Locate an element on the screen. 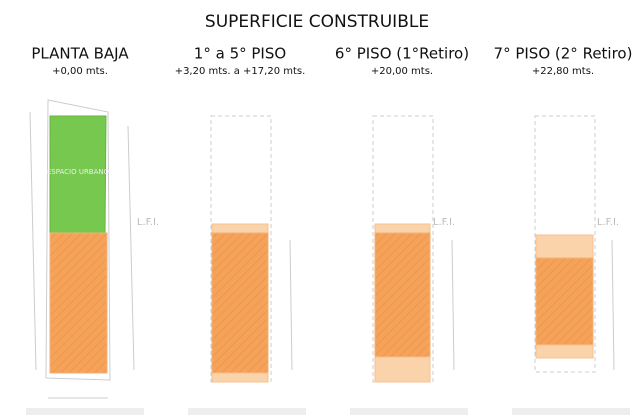 Image resolution: width=634 pixels, height=415 pixels. column-subtitle: +0,00 mts. is located at coordinates (80, 71).